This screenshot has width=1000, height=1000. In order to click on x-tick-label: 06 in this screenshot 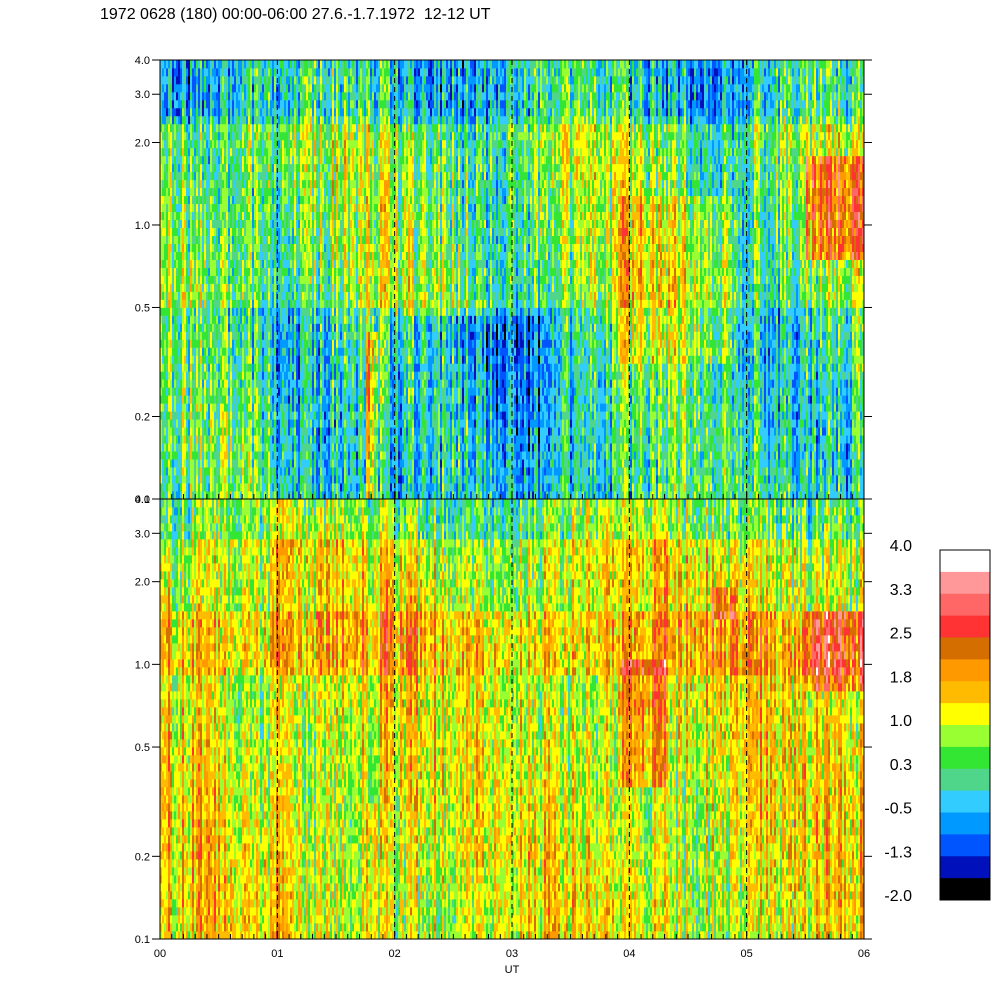, I will do `click(864, 954)`.